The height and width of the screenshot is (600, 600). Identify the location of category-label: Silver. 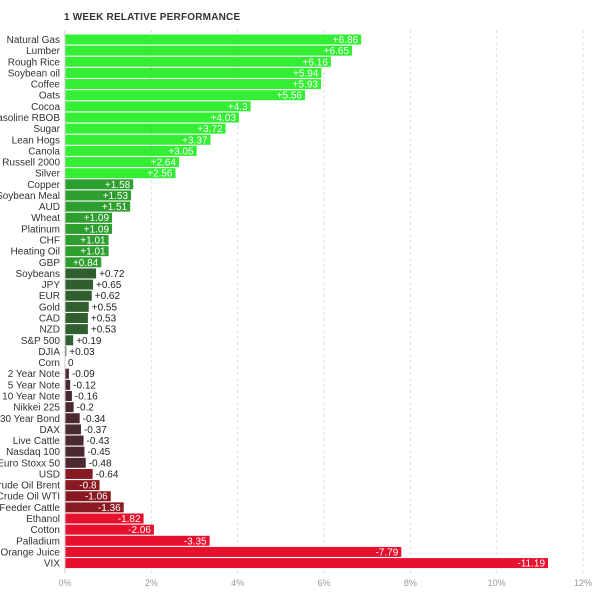
(48, 174).